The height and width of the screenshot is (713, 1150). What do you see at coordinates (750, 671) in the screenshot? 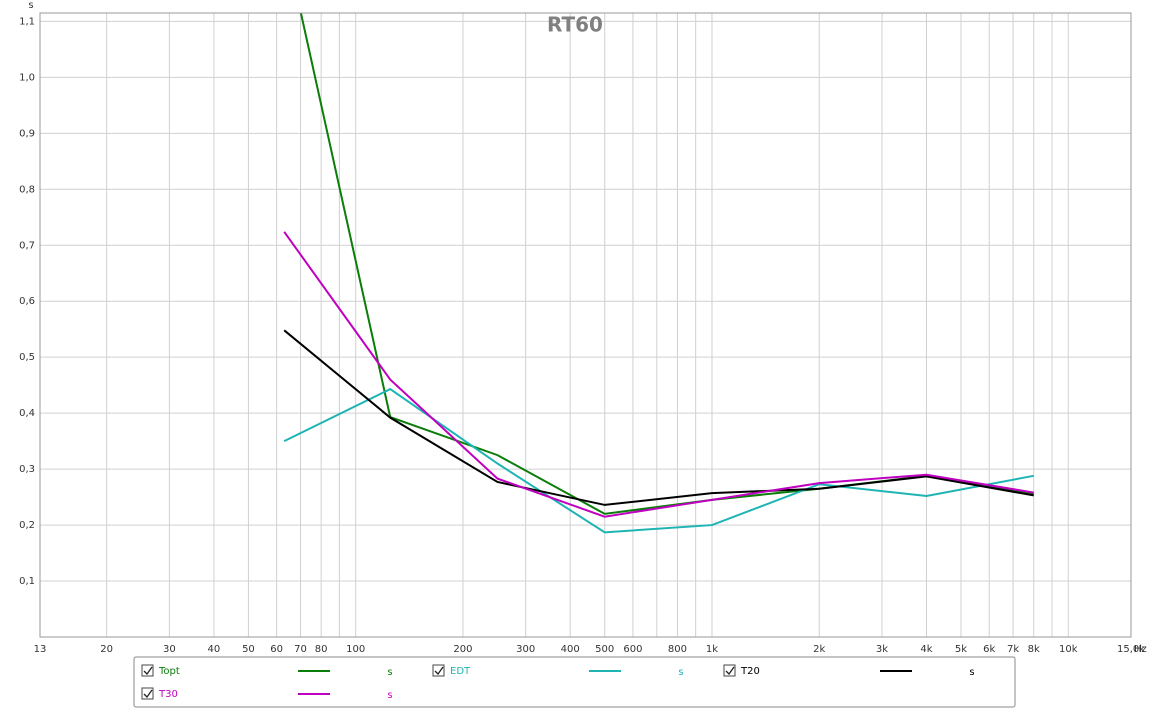
I see `legend-label: T20` at bounding box center [750, 671].